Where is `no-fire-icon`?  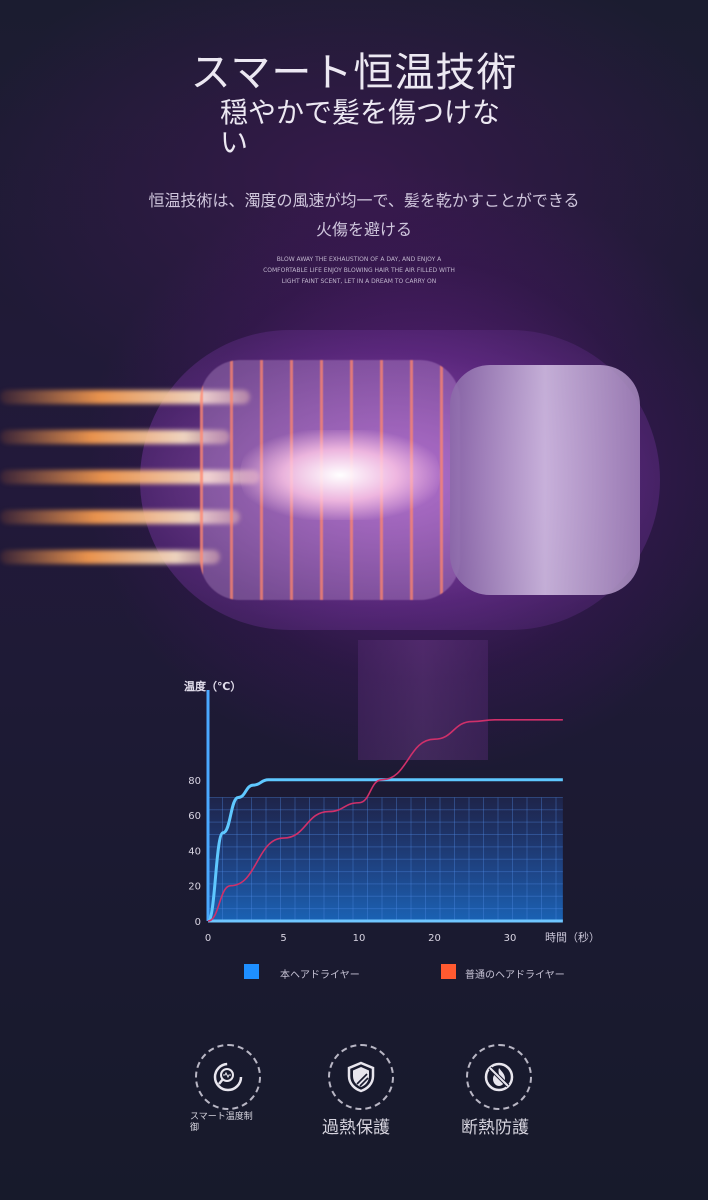
no-fire-icon is located at coordinates (499, 1077).